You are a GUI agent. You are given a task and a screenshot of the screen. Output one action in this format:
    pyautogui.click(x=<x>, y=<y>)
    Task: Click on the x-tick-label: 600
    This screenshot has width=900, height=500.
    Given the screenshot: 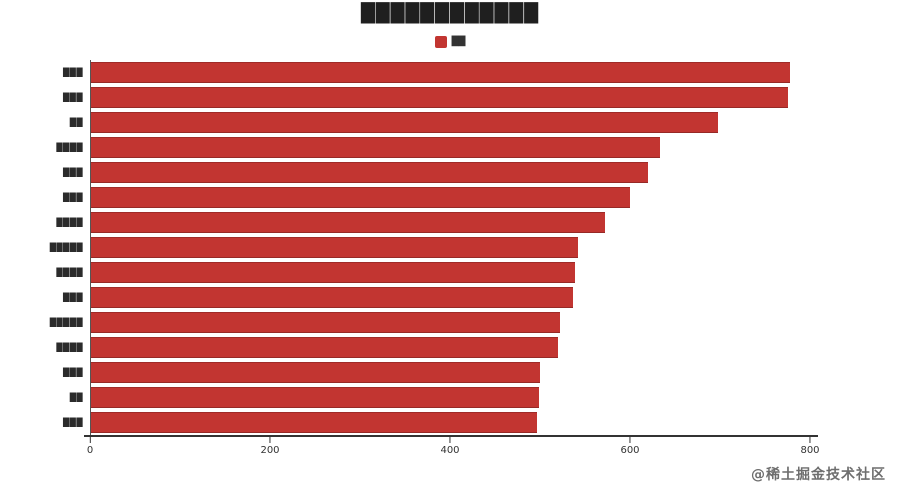 What is the action you would take?
    pyautogui.click(x=630, y=450)
    